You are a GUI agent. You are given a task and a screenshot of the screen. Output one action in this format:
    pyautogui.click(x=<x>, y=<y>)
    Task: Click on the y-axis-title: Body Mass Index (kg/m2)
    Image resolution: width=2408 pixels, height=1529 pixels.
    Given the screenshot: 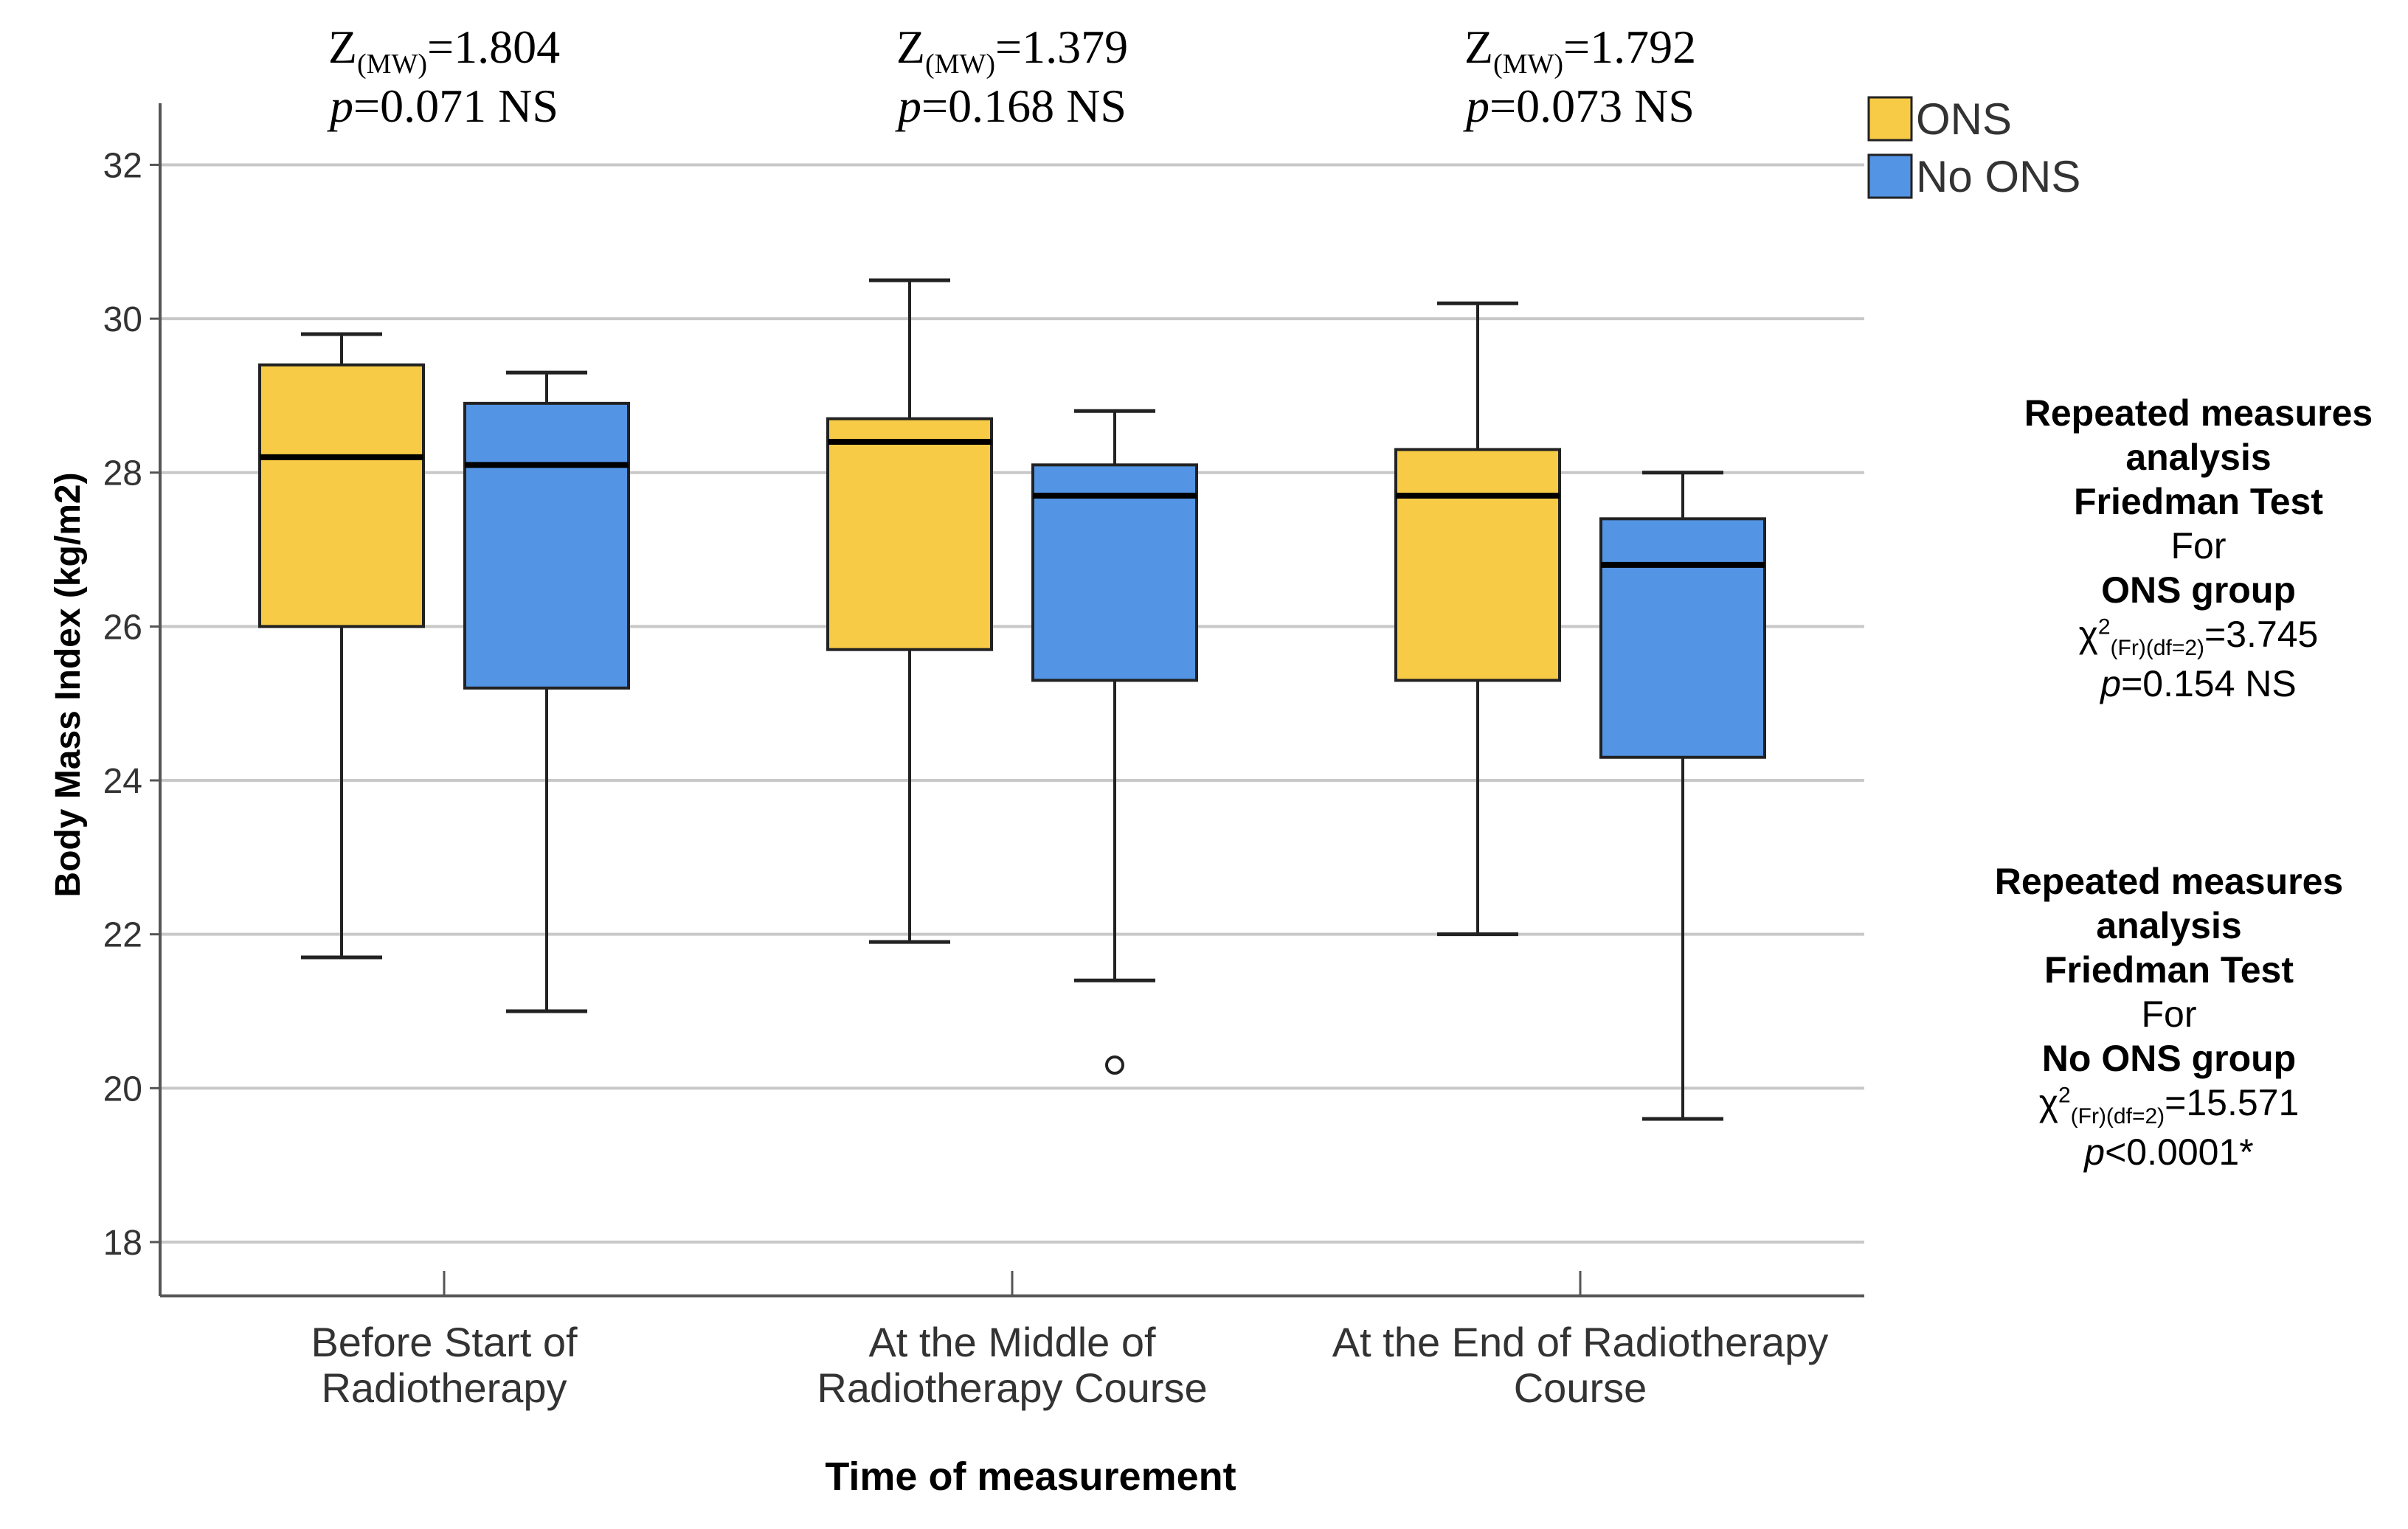 What is the action you would take?
    pyautogui.click(x=69, y=684)
    